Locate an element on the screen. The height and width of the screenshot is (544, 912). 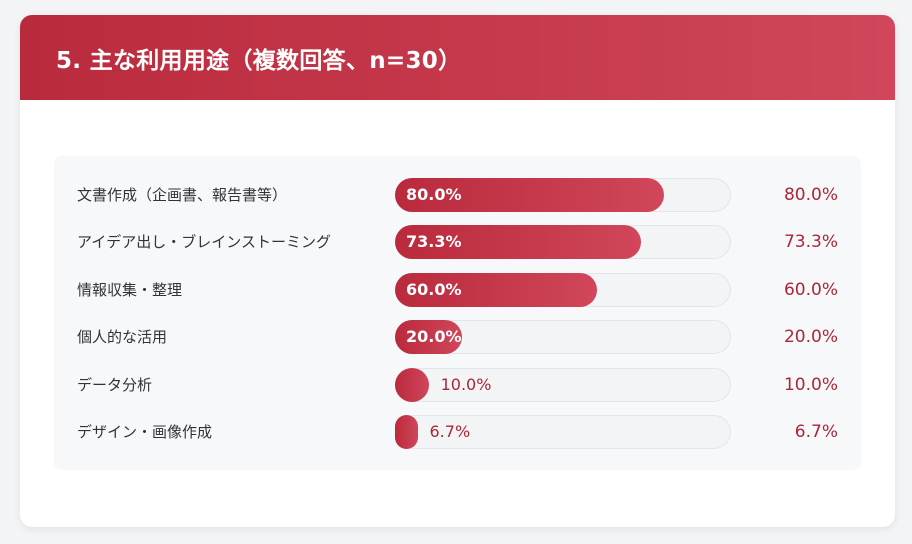
bar-track: 80.0% is located at coordinates (563, 195).